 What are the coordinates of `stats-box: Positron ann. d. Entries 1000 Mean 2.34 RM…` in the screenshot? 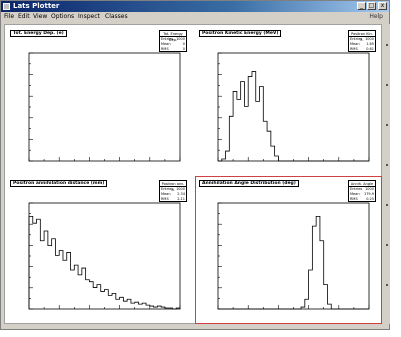 It's located at (173, 191).